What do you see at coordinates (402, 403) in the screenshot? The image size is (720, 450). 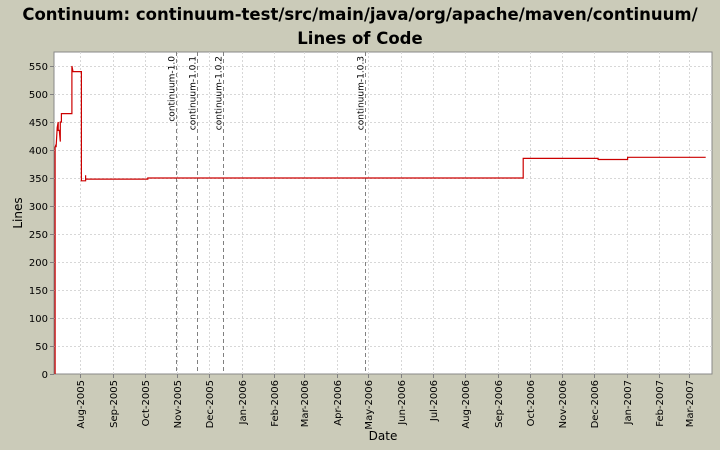 I see `x-tick-label: Jun-2006` at bounding box center [402, 403].